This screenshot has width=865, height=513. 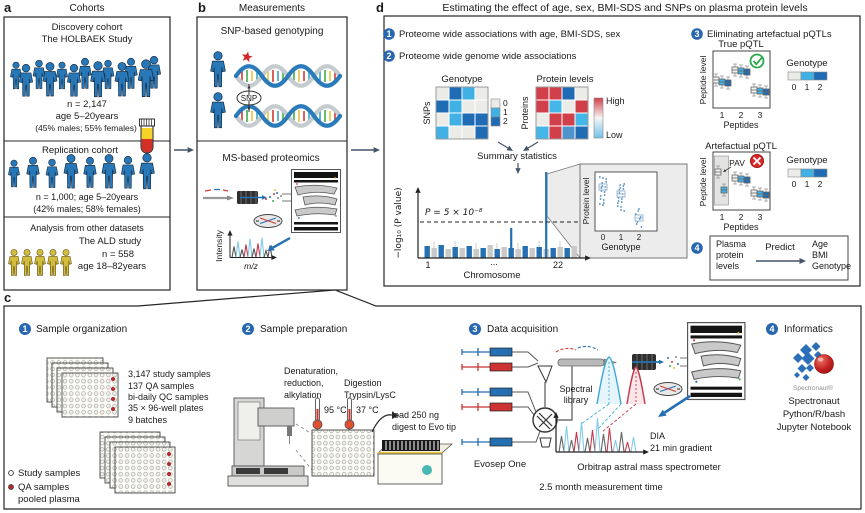 What do you see at coordinates (620, 247) in the screenshot?
I see `inset-xlabel: Genotype` at bounding box center [620, 247].